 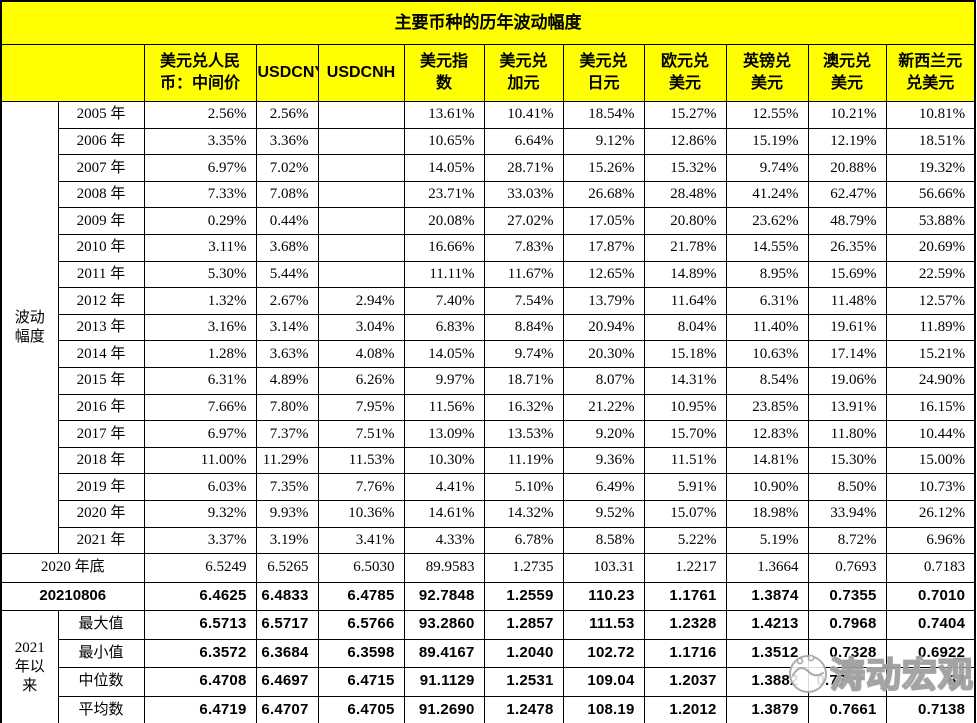 What do you see at coordinates (361, 327) in the screenshot?
I see `value-cell: 3.04%` at bounding box center [361, 327].